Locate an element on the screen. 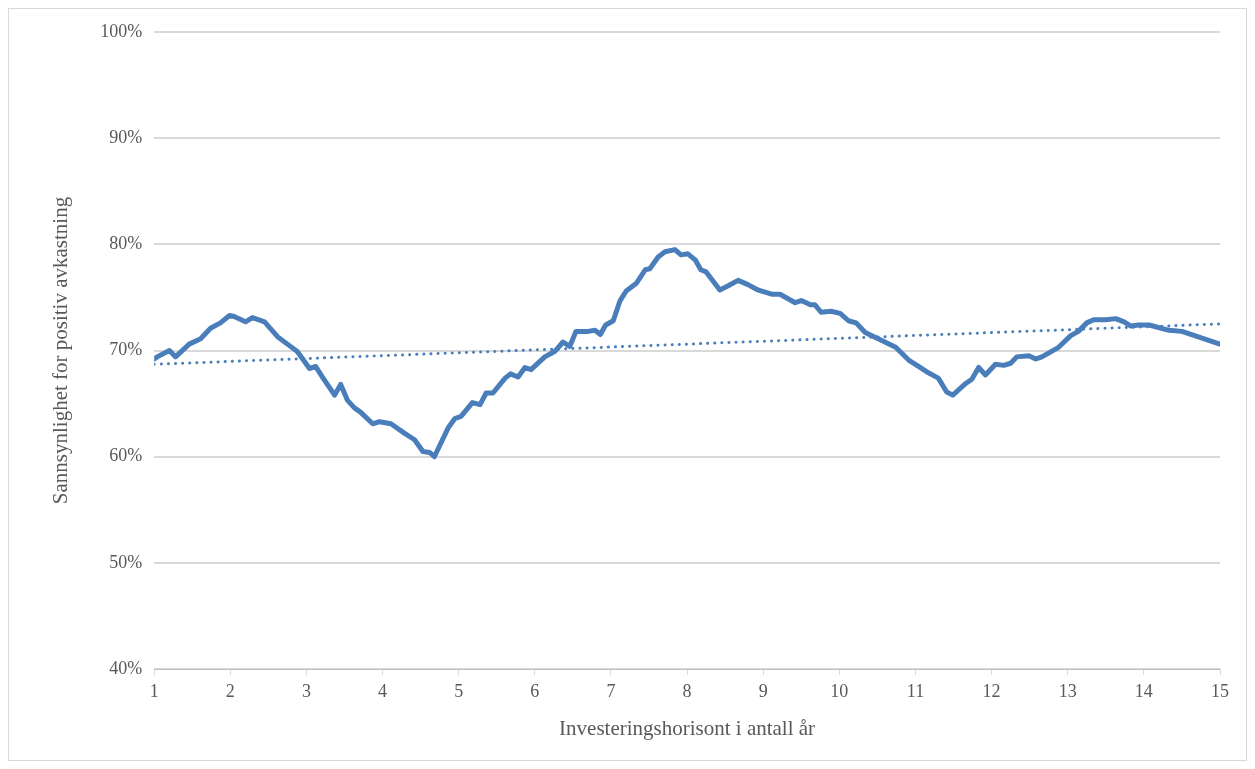  x-tick-label: 13 is located at coordinates (1067, 690).